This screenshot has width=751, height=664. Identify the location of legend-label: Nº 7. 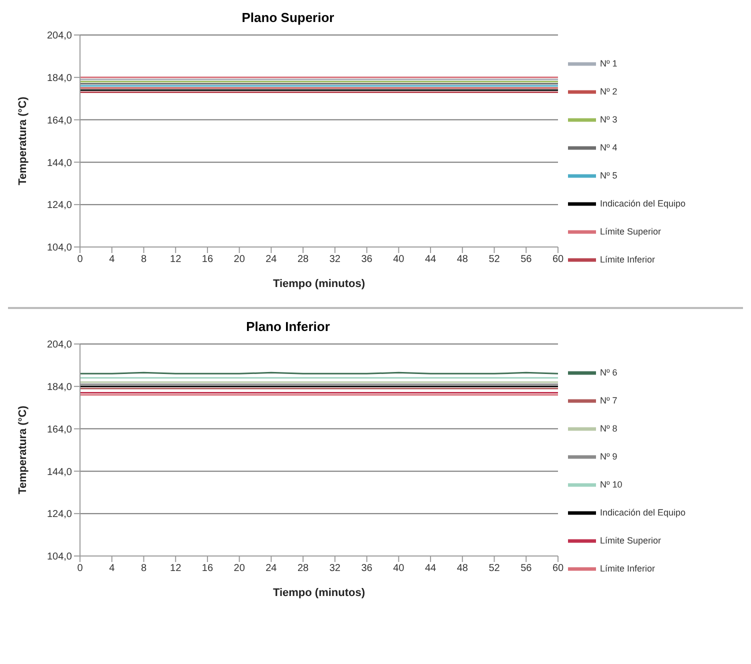
(609, 400).